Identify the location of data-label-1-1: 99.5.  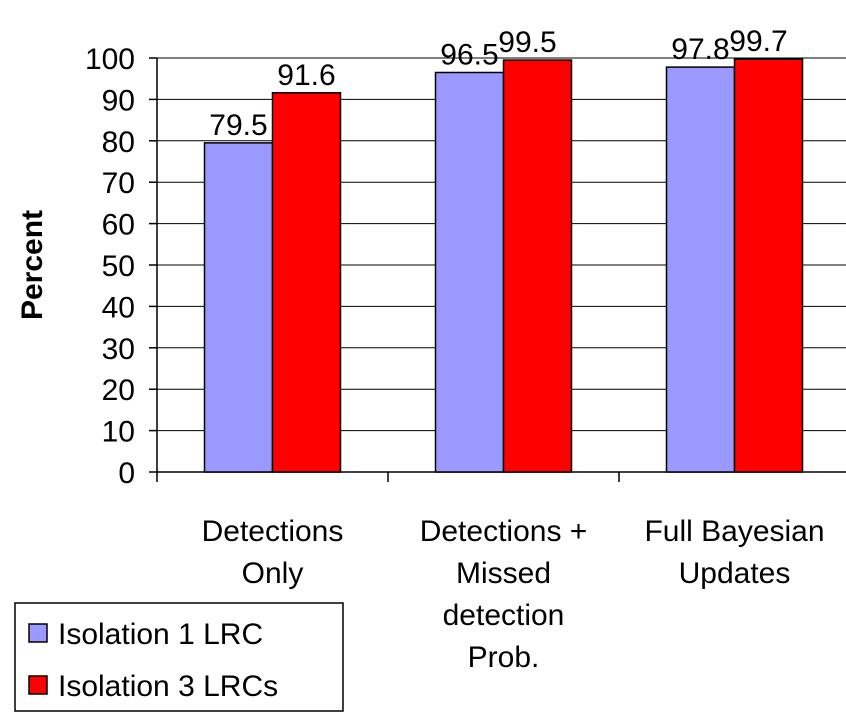
(527, 42).